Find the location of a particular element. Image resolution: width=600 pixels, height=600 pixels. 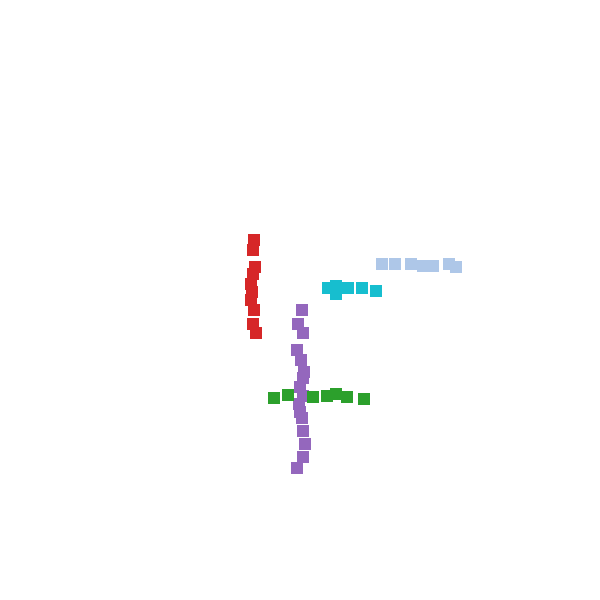

marker-group-green is located at coordinates (319, 396).